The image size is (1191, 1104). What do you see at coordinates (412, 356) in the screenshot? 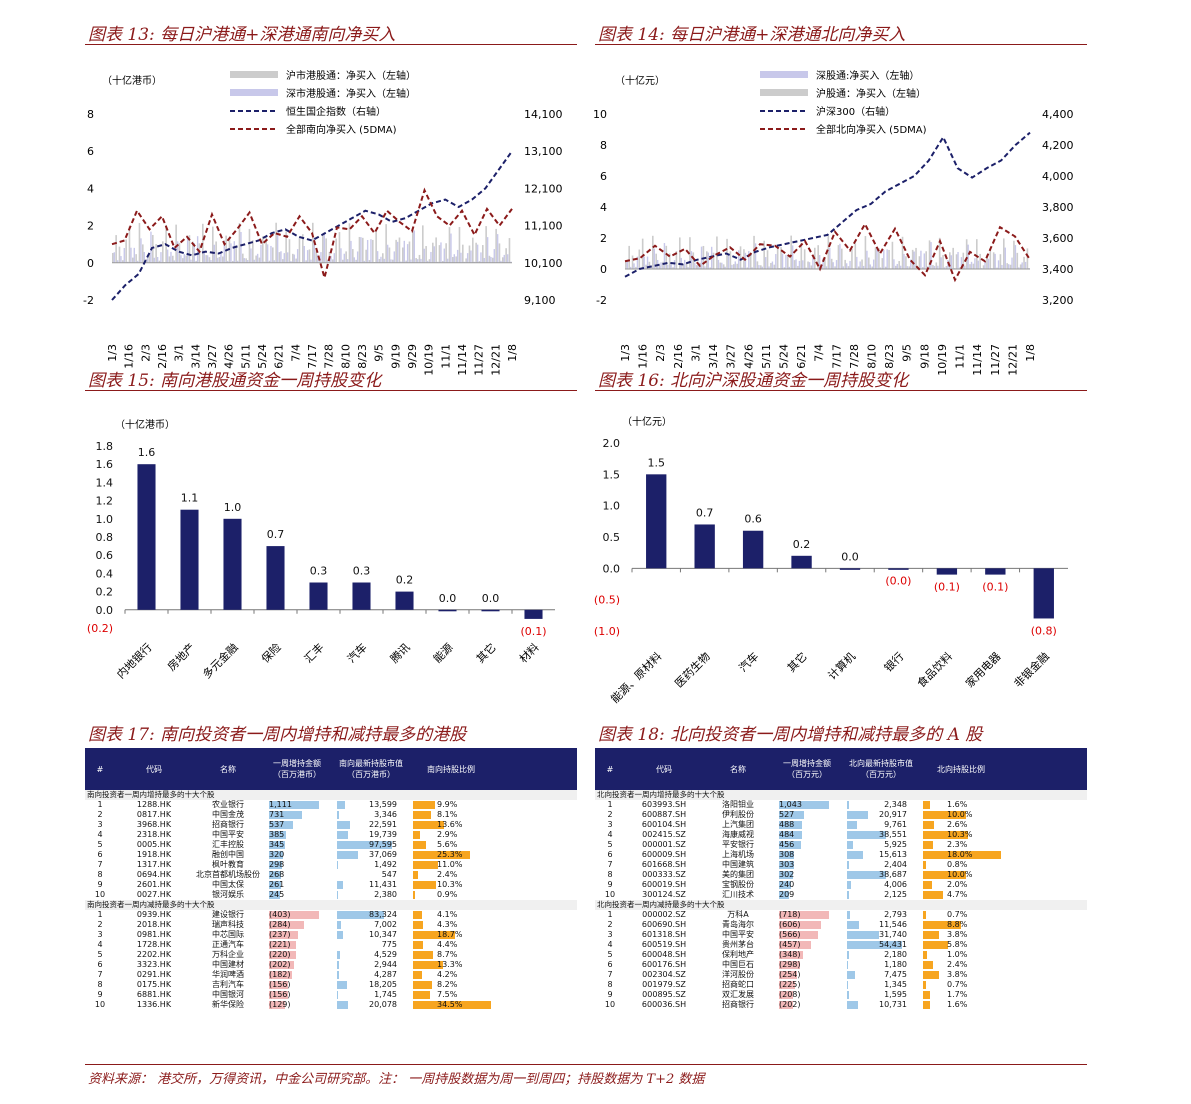
I see `x-tick: 9/29` at bounding box center [412, 356].